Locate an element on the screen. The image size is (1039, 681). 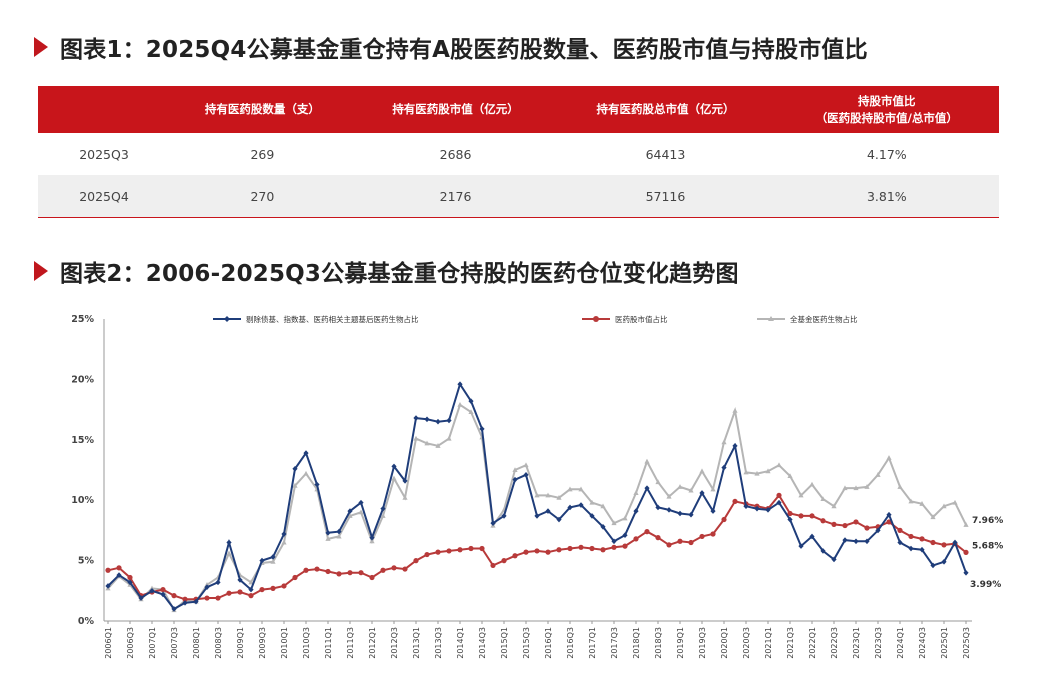
x-tick-label: 2009Q1 is located at coordinates (240, 643).